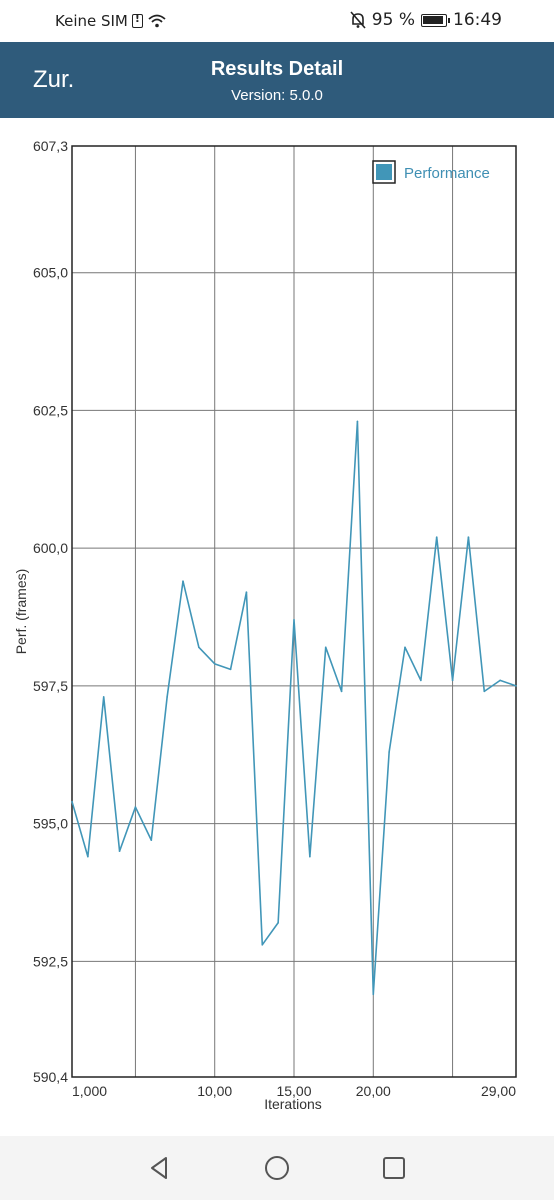 This screenshot has width=554, height=1200. What do you see at coordinates (137, 20) in the screenshot?
I see `sim-alert-icon` at bounding box center [137, 20].